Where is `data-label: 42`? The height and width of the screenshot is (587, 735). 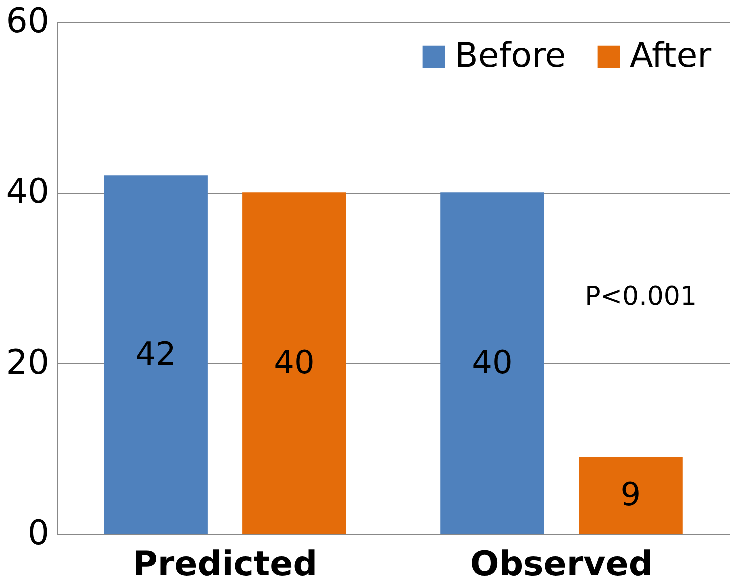 data-label: 42 is located at coordinates (156, 353).